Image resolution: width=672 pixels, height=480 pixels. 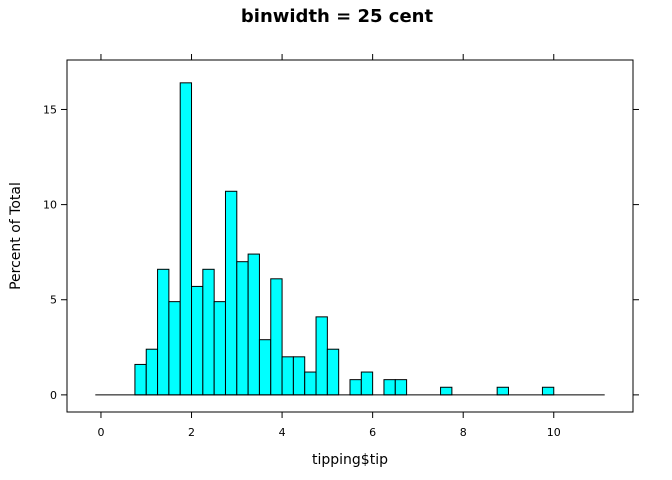 I want to click on x-axis-label: tipping$tip, so click(x=350, y=460).